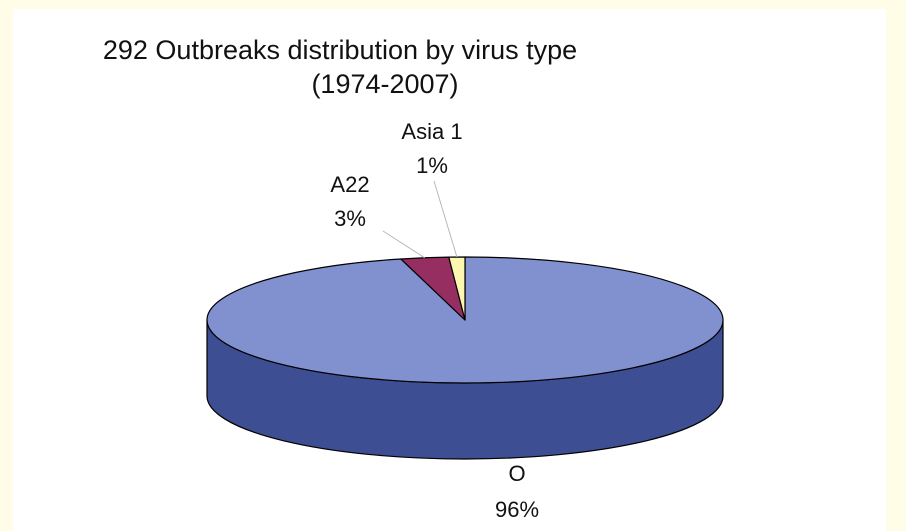 The height and width of the screenshot is (531, 906). What do you see at coordinates (420, 219) in the screenshot?
I see `leader-lines` at bounding box center [420, 219].